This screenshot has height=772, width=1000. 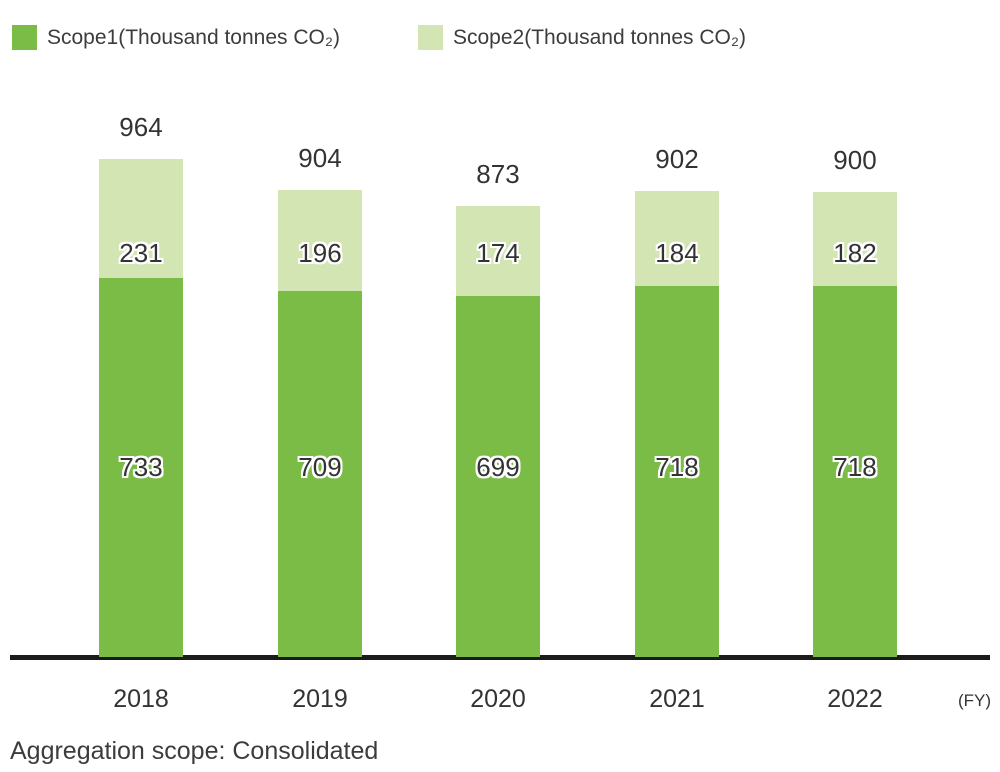 I want to click on bar-2022-segment-scope2, so click(x=855, y=239).